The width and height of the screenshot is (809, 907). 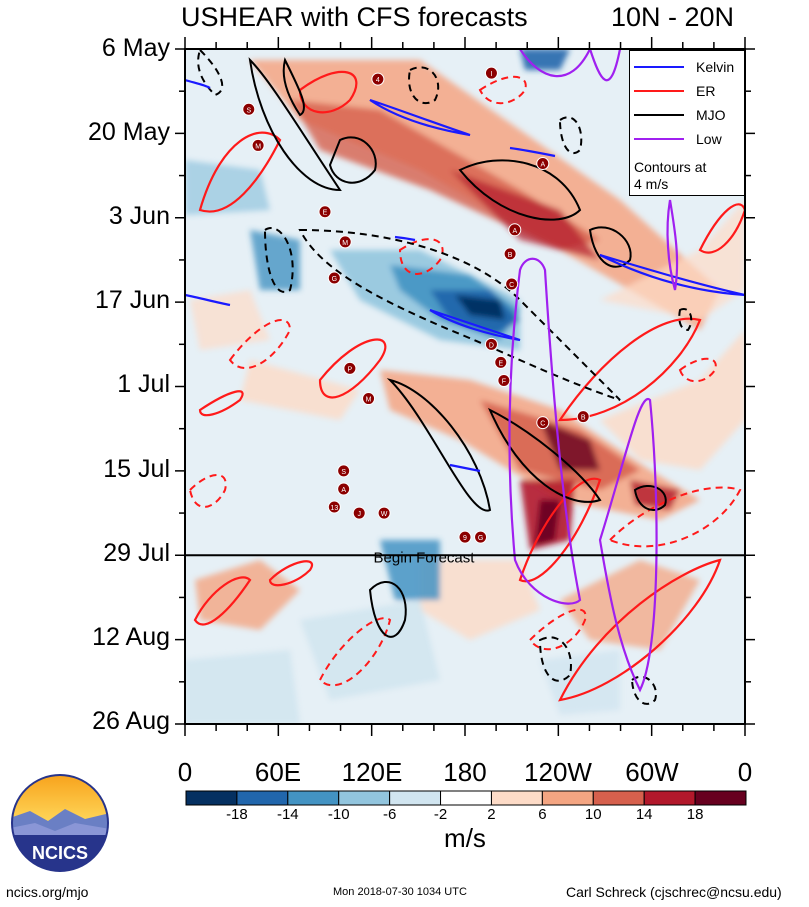 What do you see at coordinates (132, 300) in the screenshot?
I see `y-tick-label: 17 Jun` at bounding box center [132, 300].